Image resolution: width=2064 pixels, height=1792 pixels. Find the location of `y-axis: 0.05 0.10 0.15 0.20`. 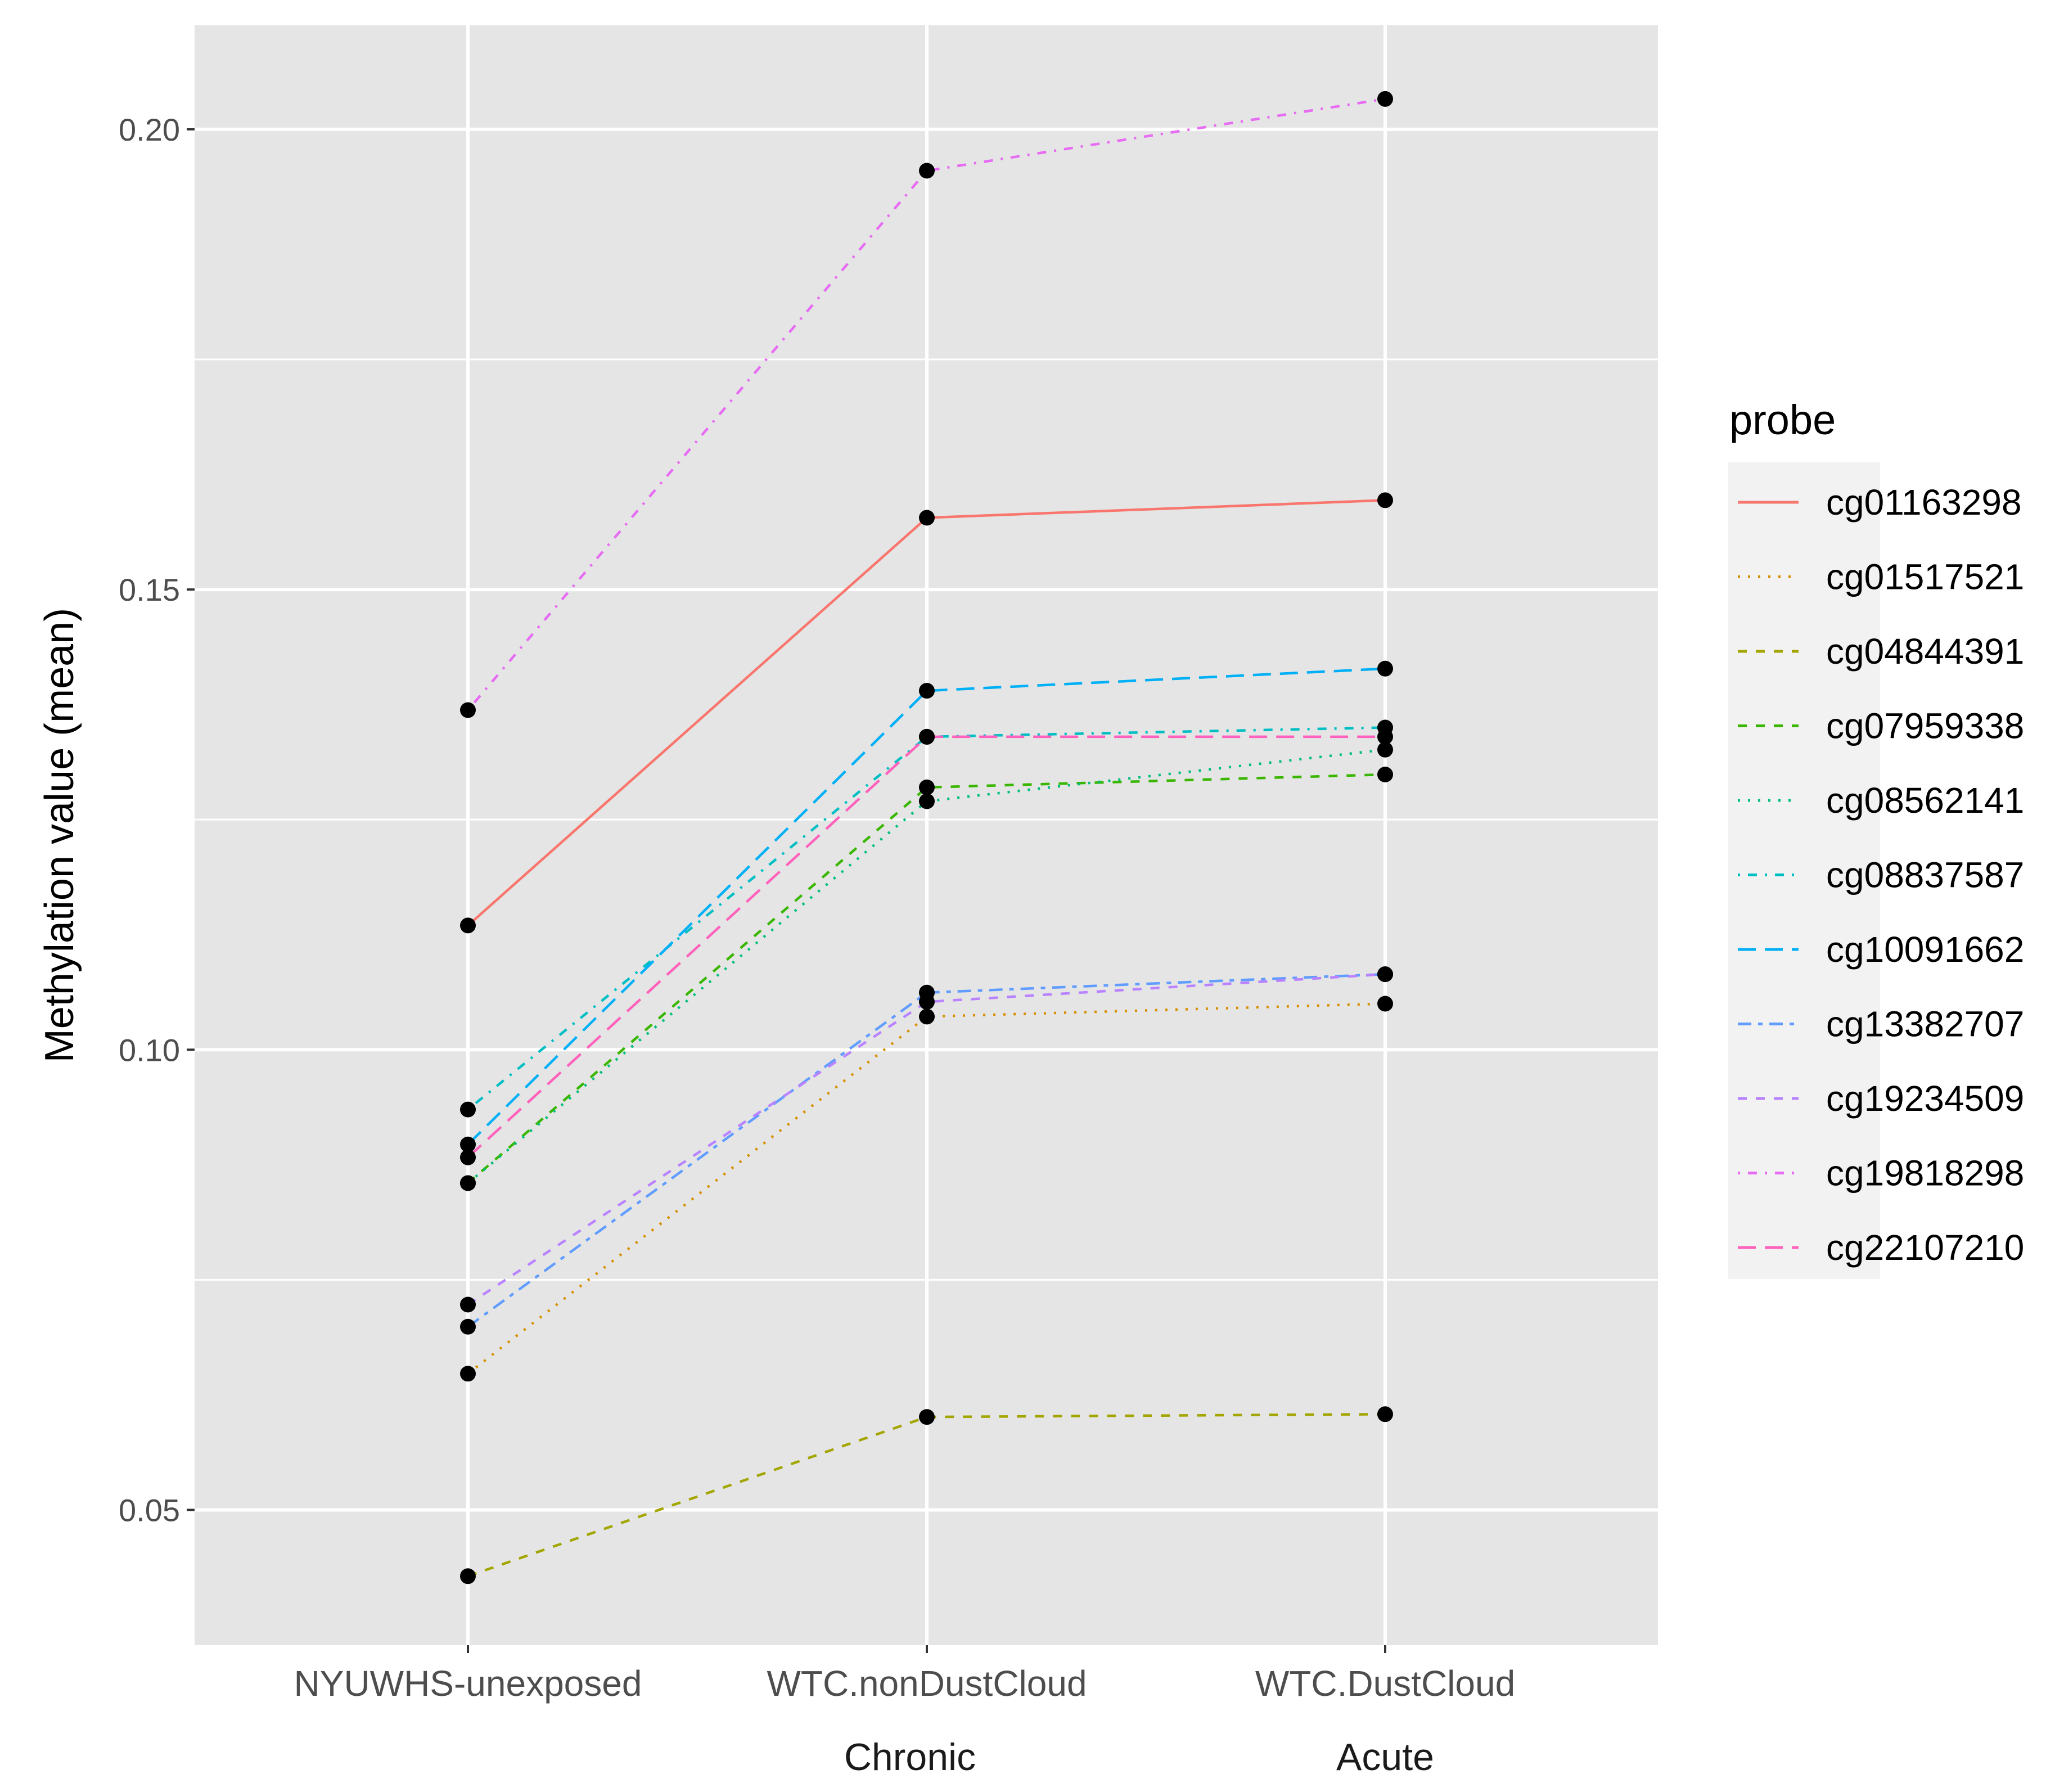

y-axis: 0.05 0.10 0.15 0.20 is located at coordinates (157, 820).